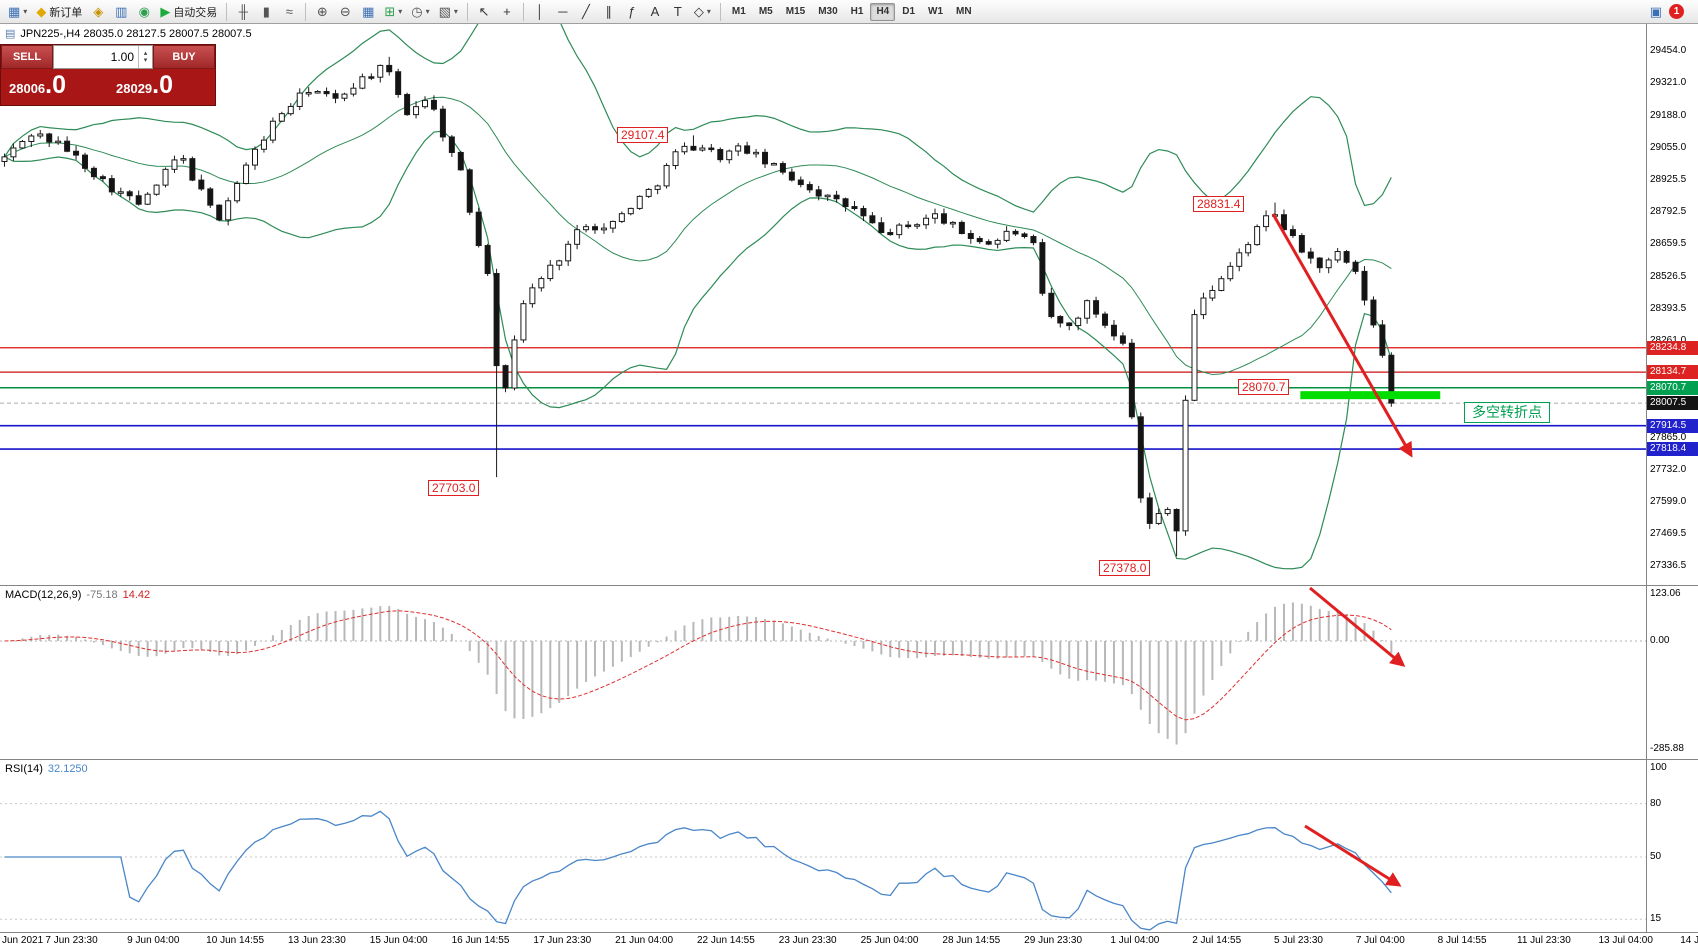 Image resolution: width=1698 pixels, height=948 pixels. Describe the element at coordinates (1655, 11) in the screenshot. I see `community-icon: ▣` at that location.